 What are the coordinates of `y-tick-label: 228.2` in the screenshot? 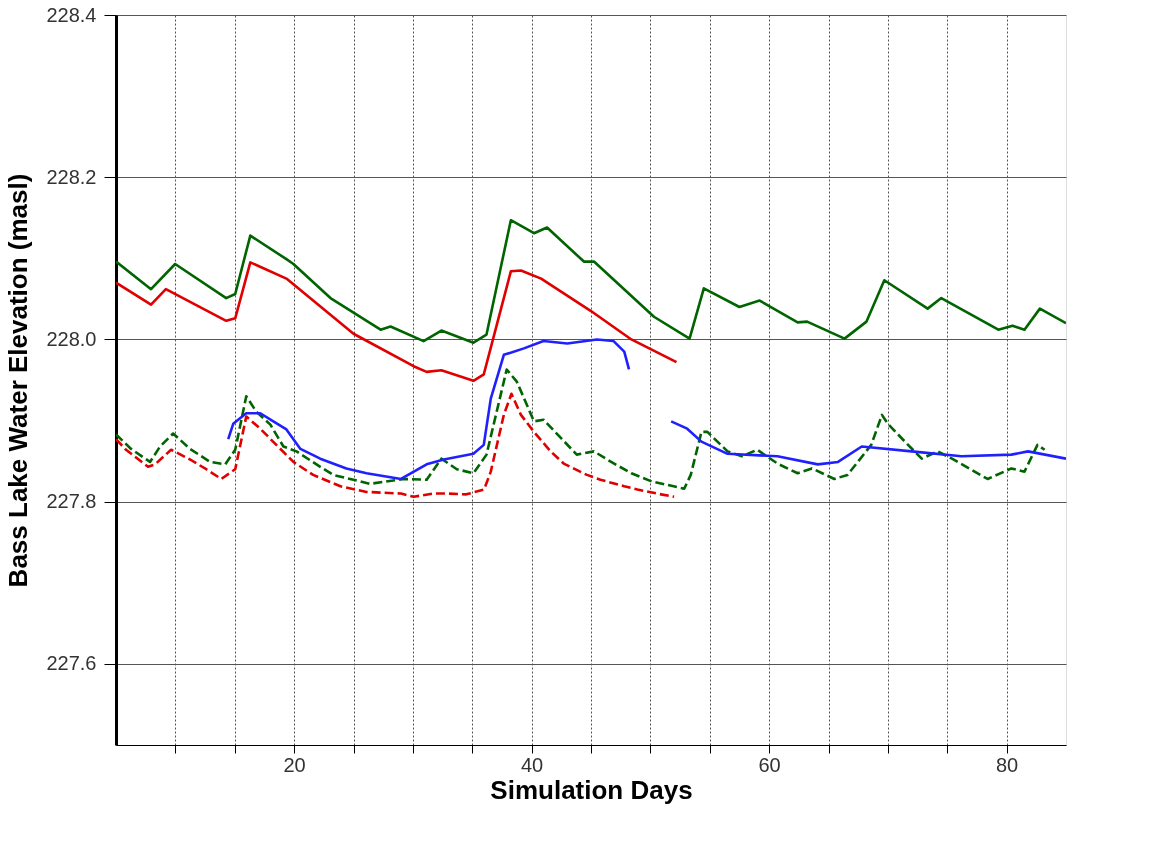 It's located at (71, 176).